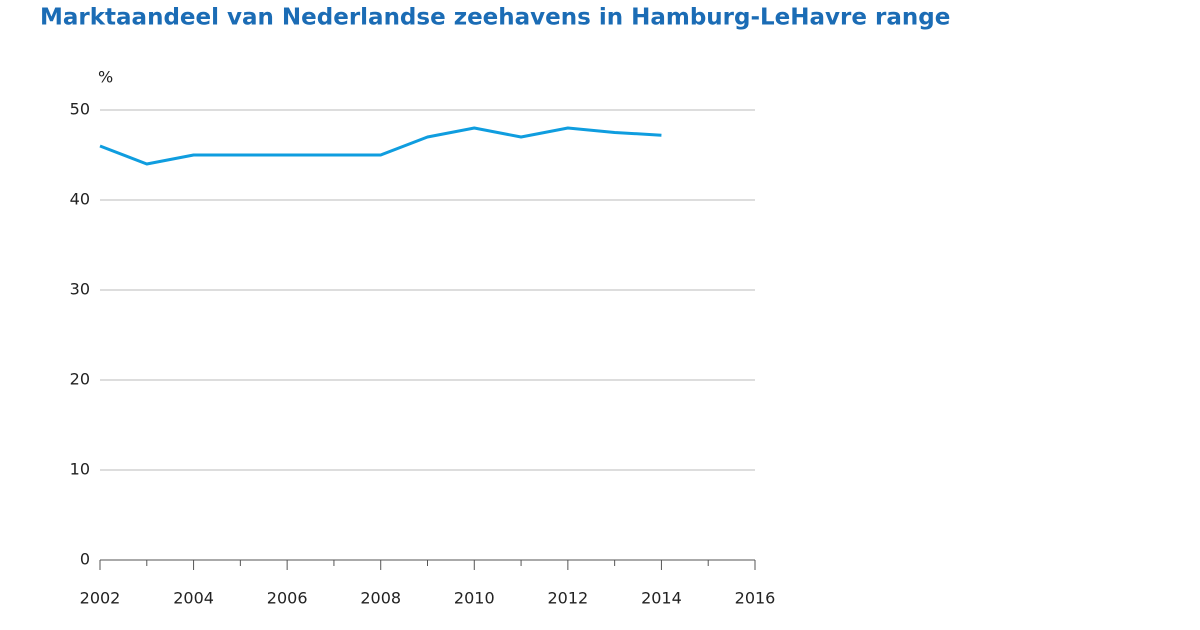  Describe the element at coordinates (193, 598) in the screenshot. I see `x-tick-label: 2004` at that location.